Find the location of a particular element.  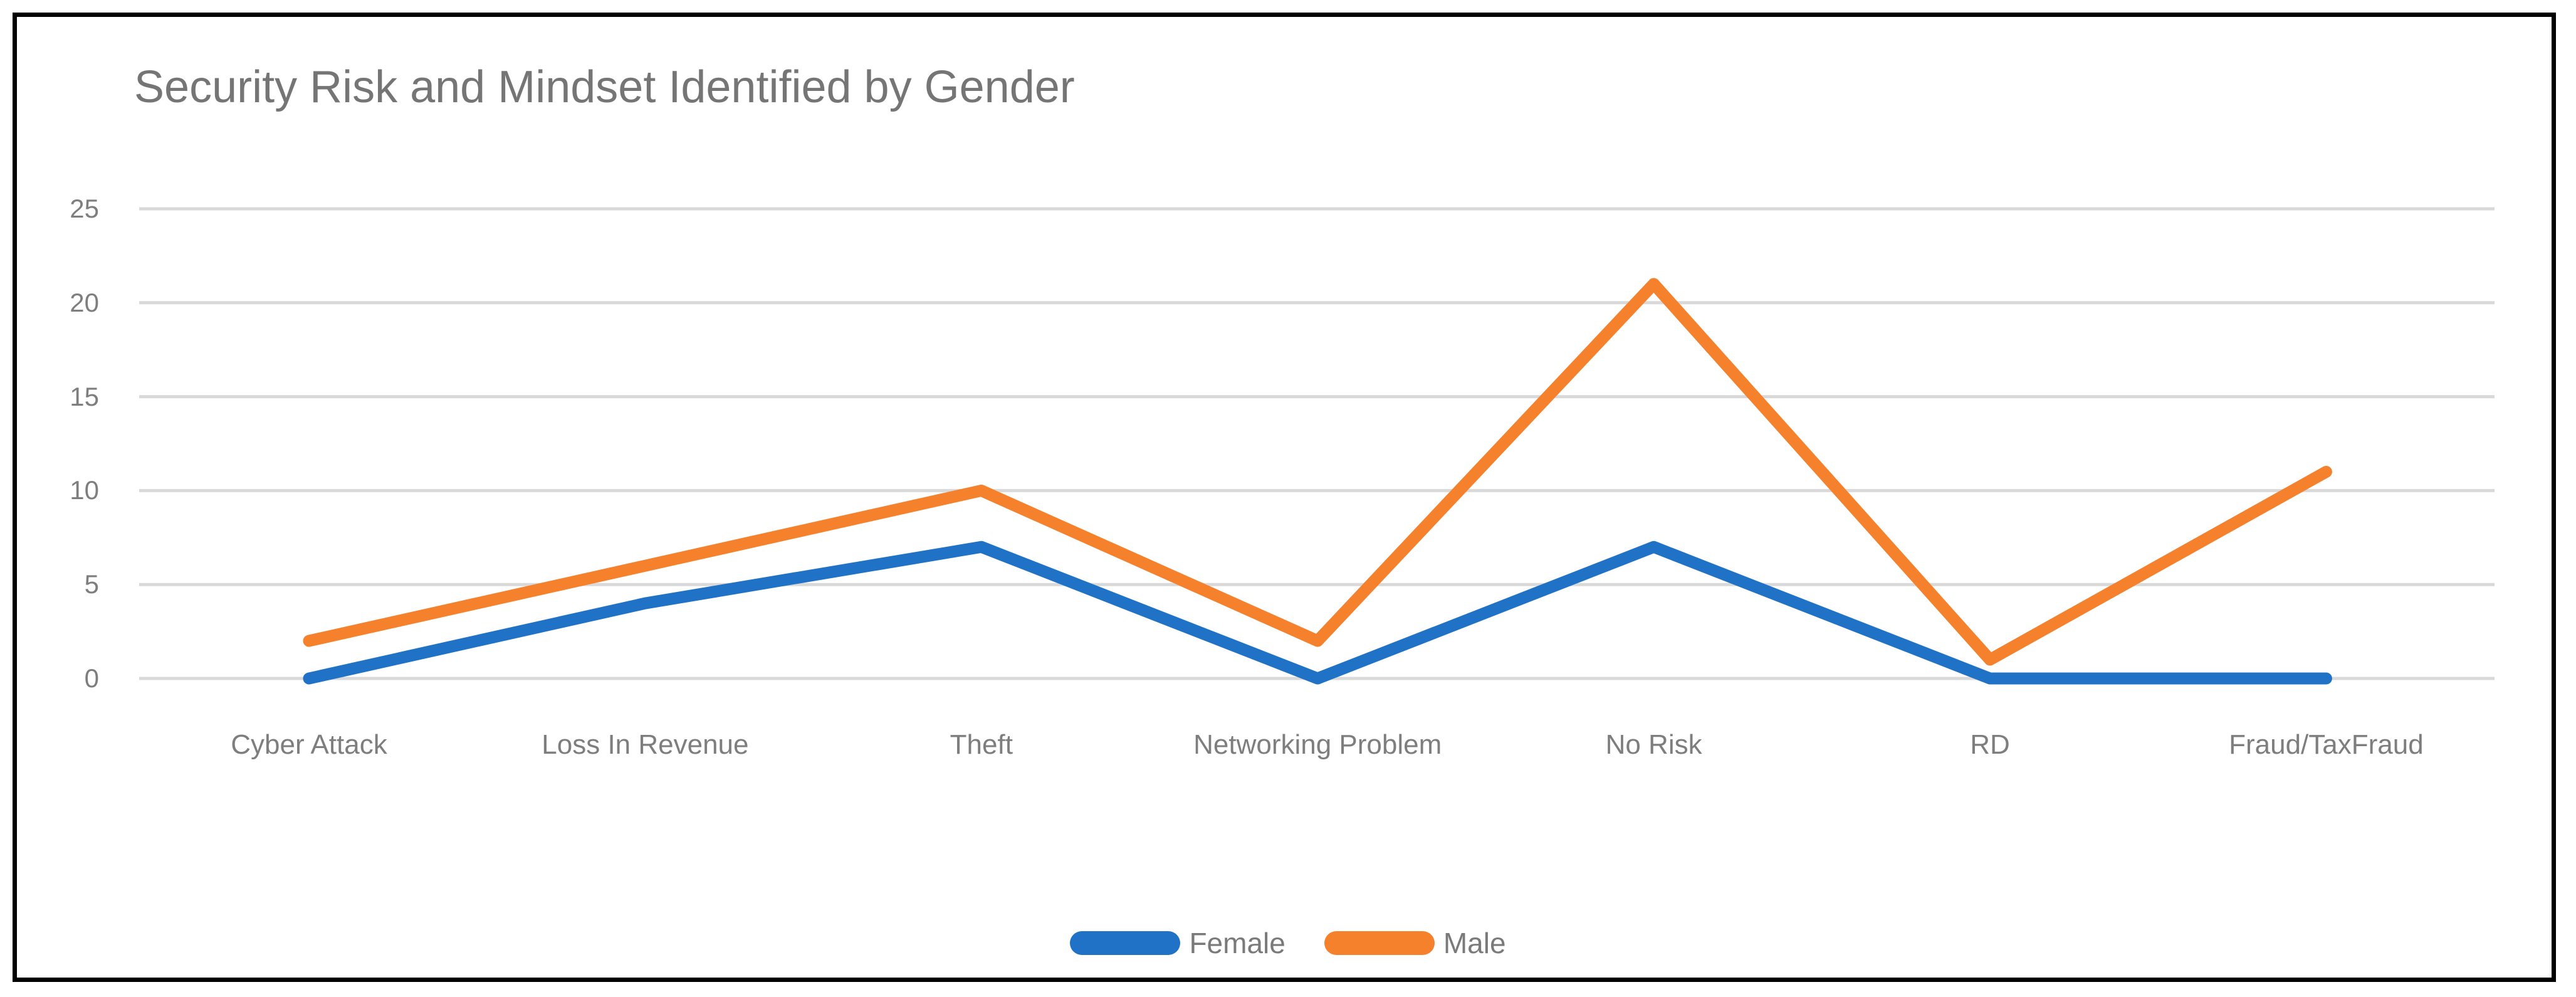

legend-item-female: Female is located at coordinates (1177, 943).